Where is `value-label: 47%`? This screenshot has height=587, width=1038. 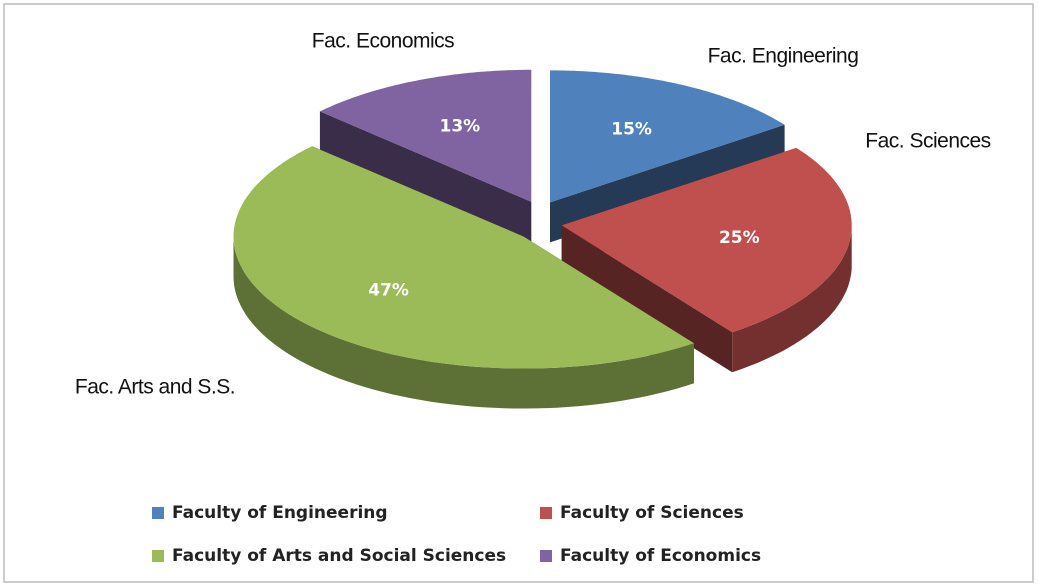 value-label: 47% is located at coordinates (388, 291).